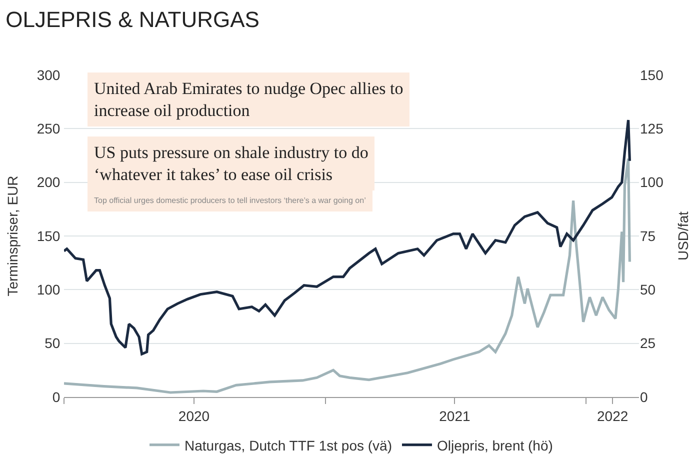  I want to click on y-tick-label: 250, so click(48, 128).